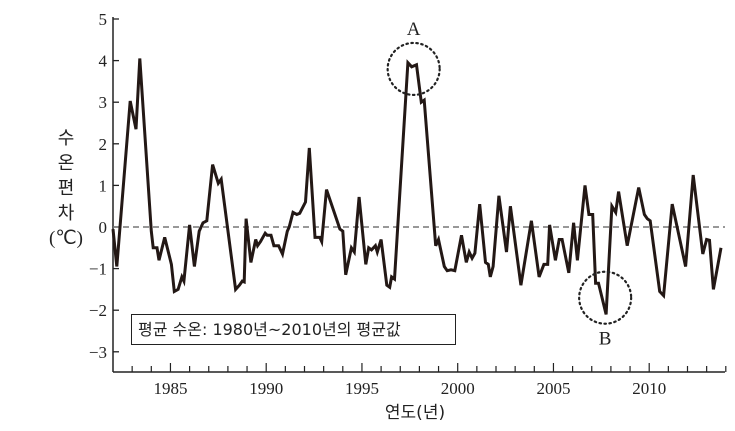 The width and height of the screenshot is (735, 431). I want to click on x-tick-label: 2005, so click(553, 388).